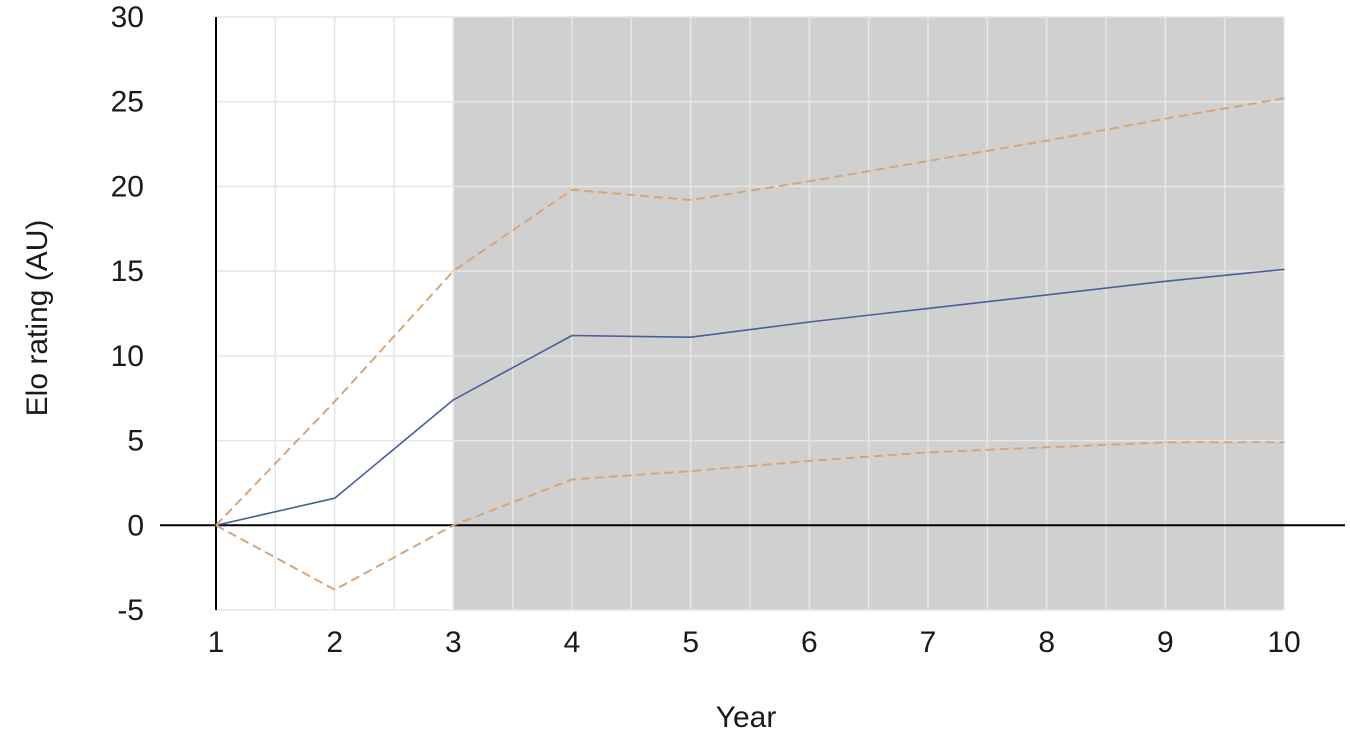  What do you see at coordinates (754, 642) in the screenshot?
I see `x-tick-labels: 1 2 3 4 5 6 7 8 9 10` at bounding box center [754, 642].